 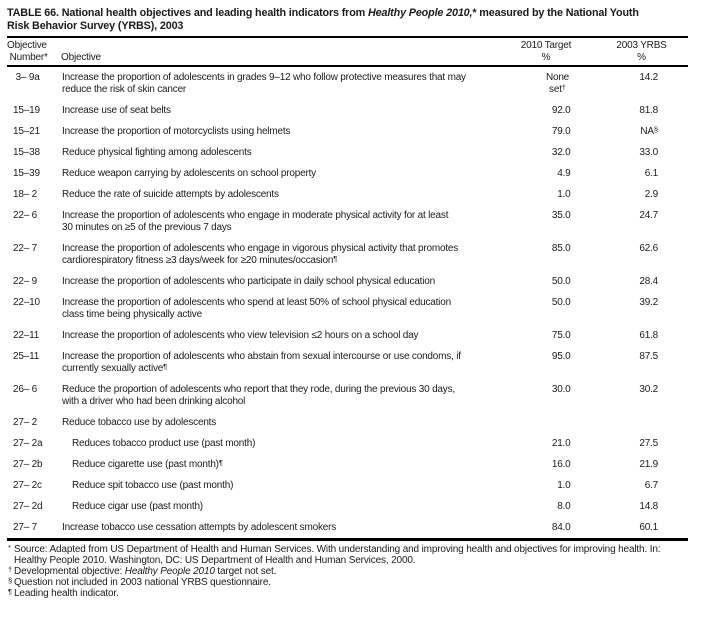 What do you see at coordinates (28, 506) in the screenshot?
I see `objective-number-cell: 27– 2d` at bounding box center [28, 506].